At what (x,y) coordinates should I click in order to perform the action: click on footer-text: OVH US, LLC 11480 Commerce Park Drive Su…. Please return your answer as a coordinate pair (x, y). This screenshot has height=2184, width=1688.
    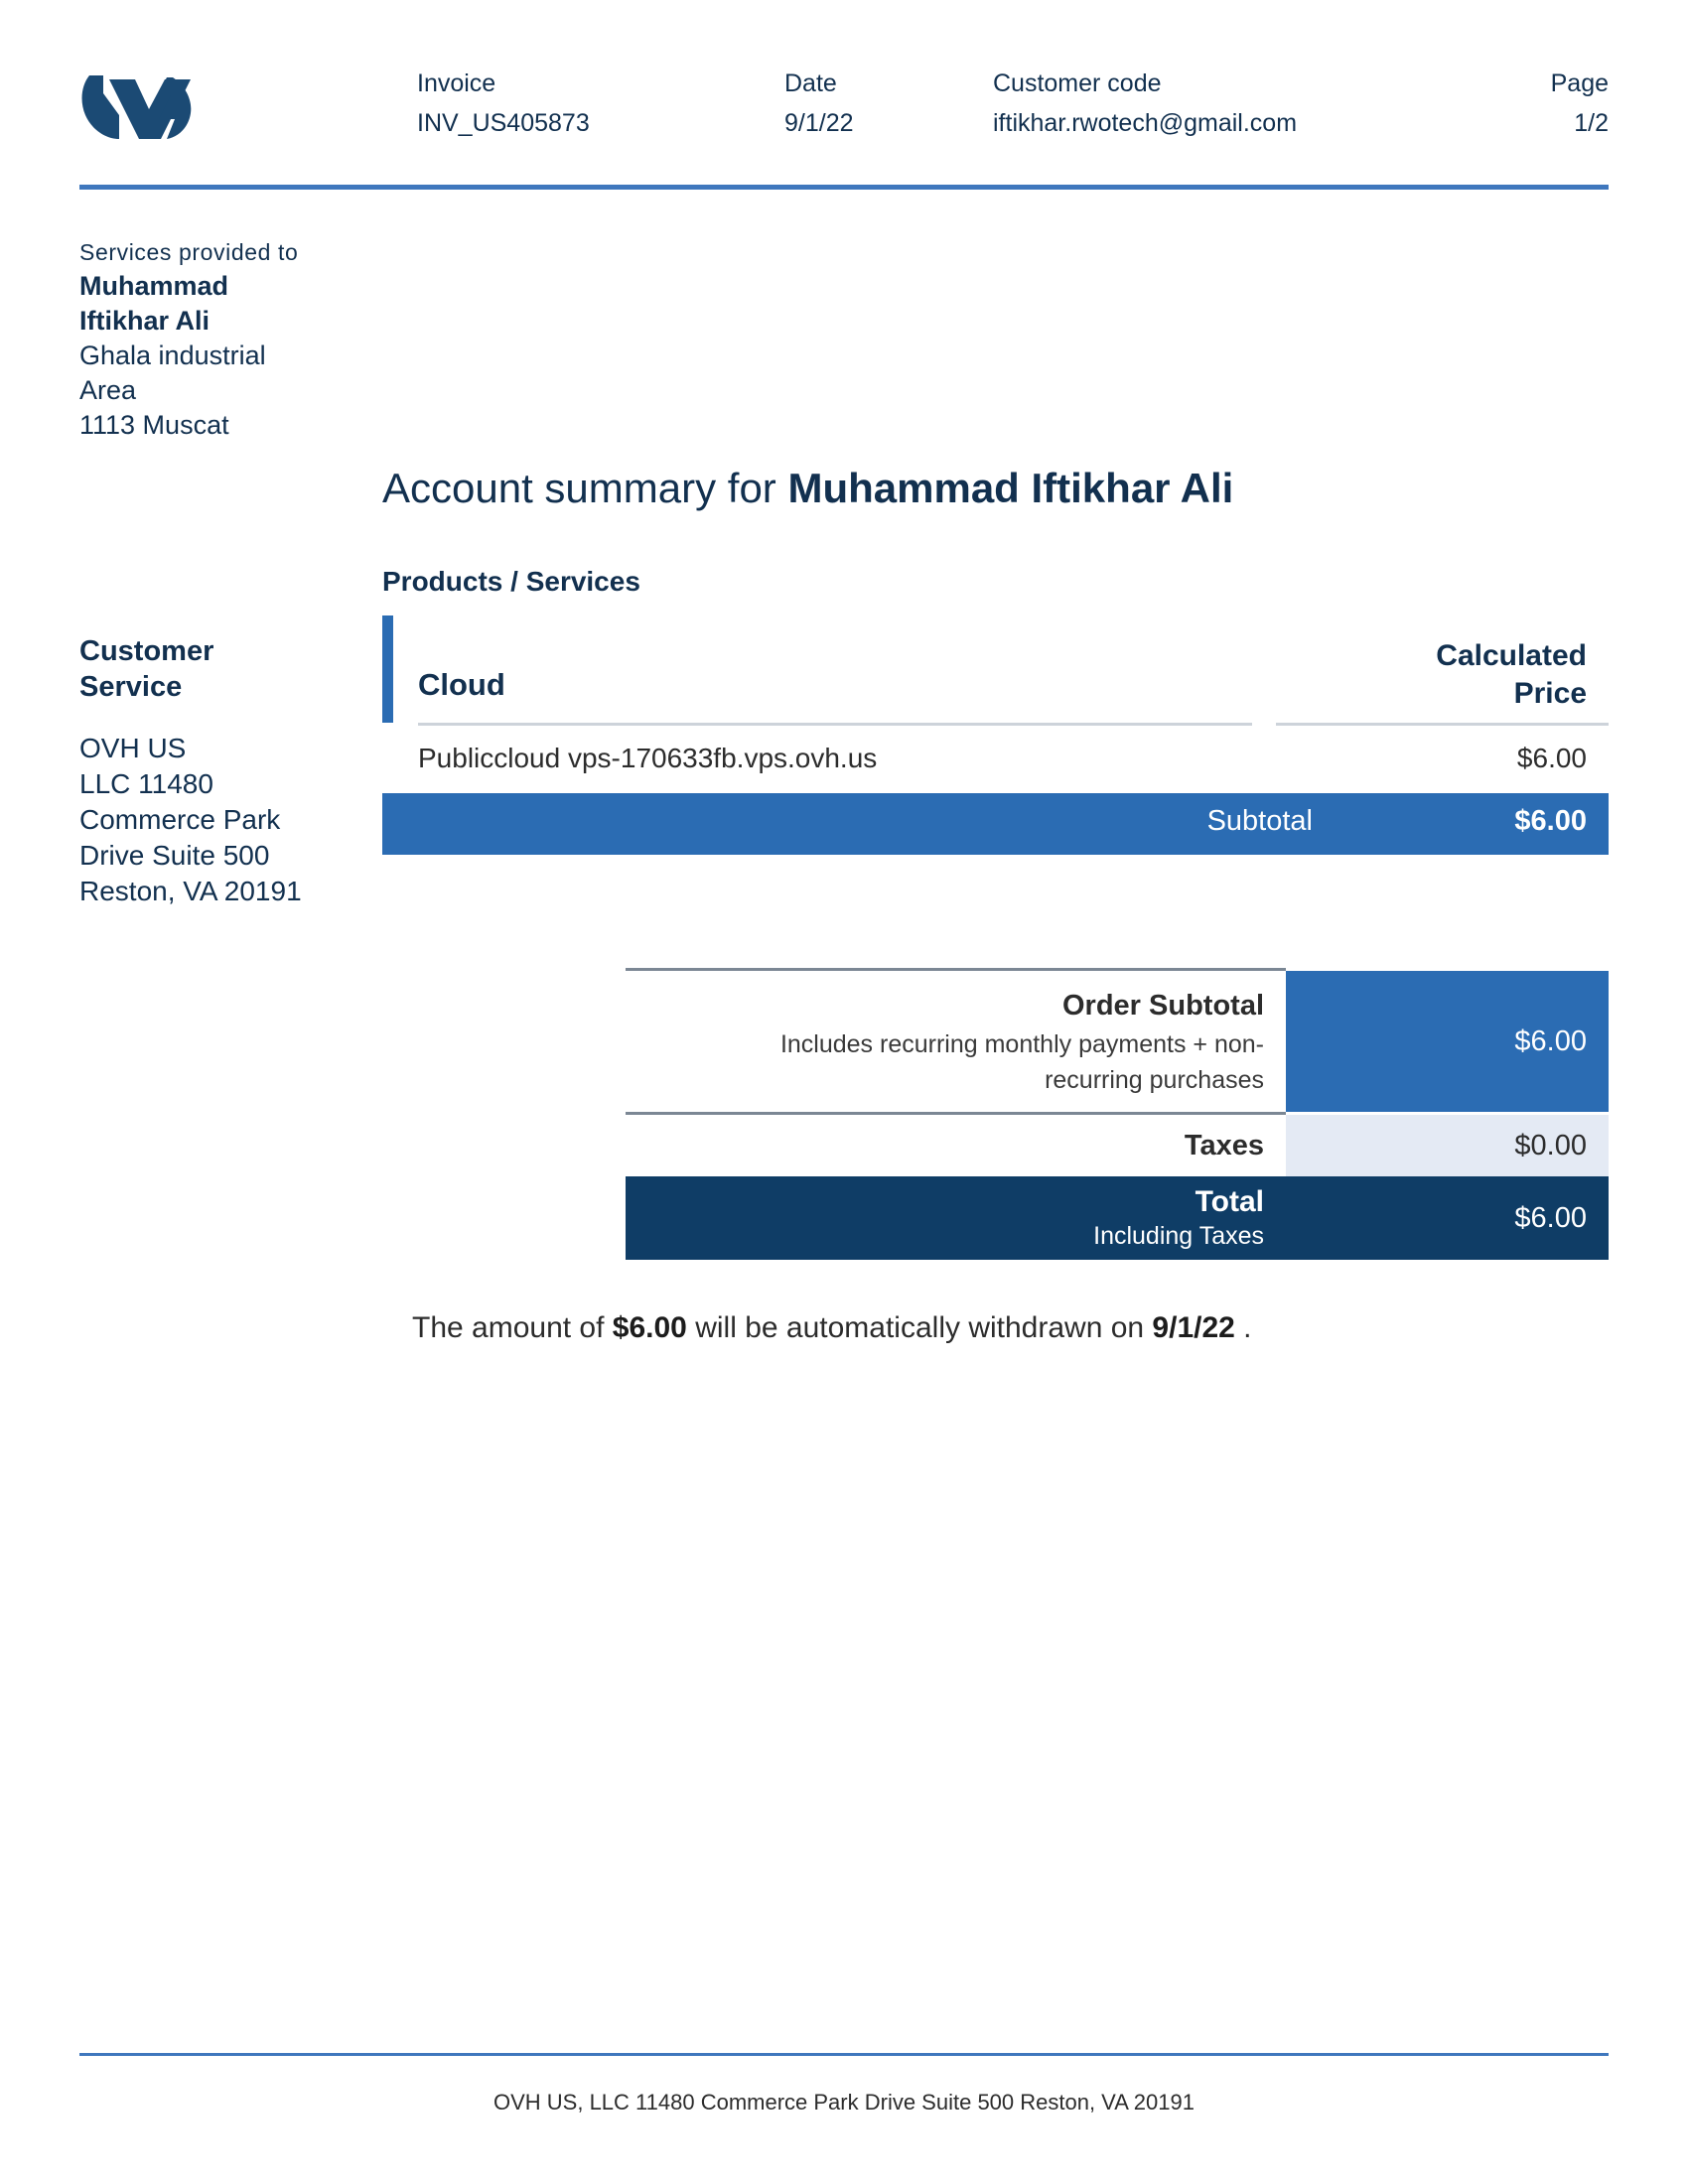
    Looking at the image, I should click on (844, 2102).